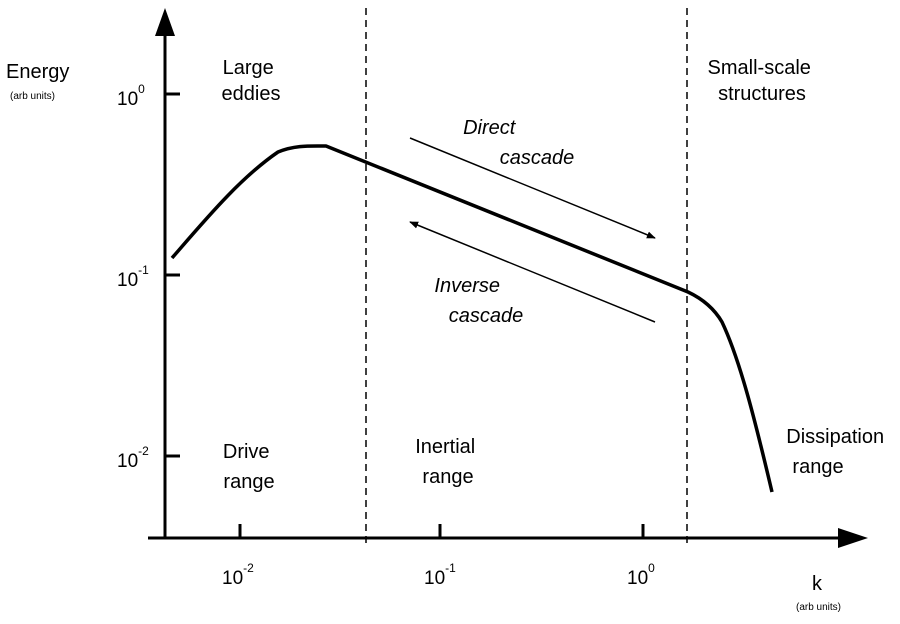 This screenshot has height=624, width=900. What do you see at coordinates (532, 188) in the screenshot?
I see `direct-cascade-arrow` at bounding box center [532, 188].